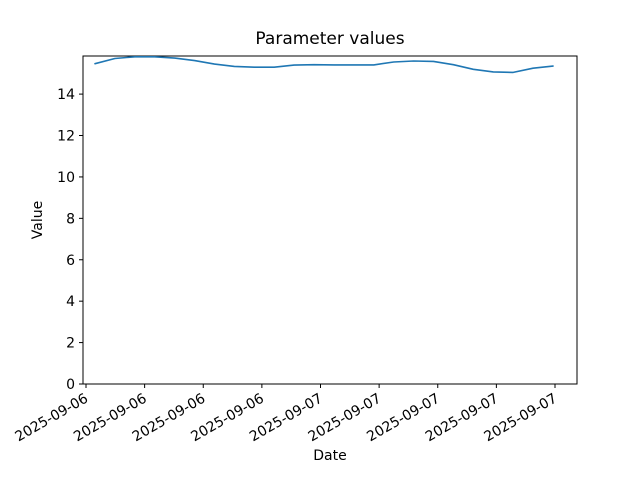 The height and width of the screenshot is (480, 640). I want to click on y-tick-label: 6, so click(70, 261).